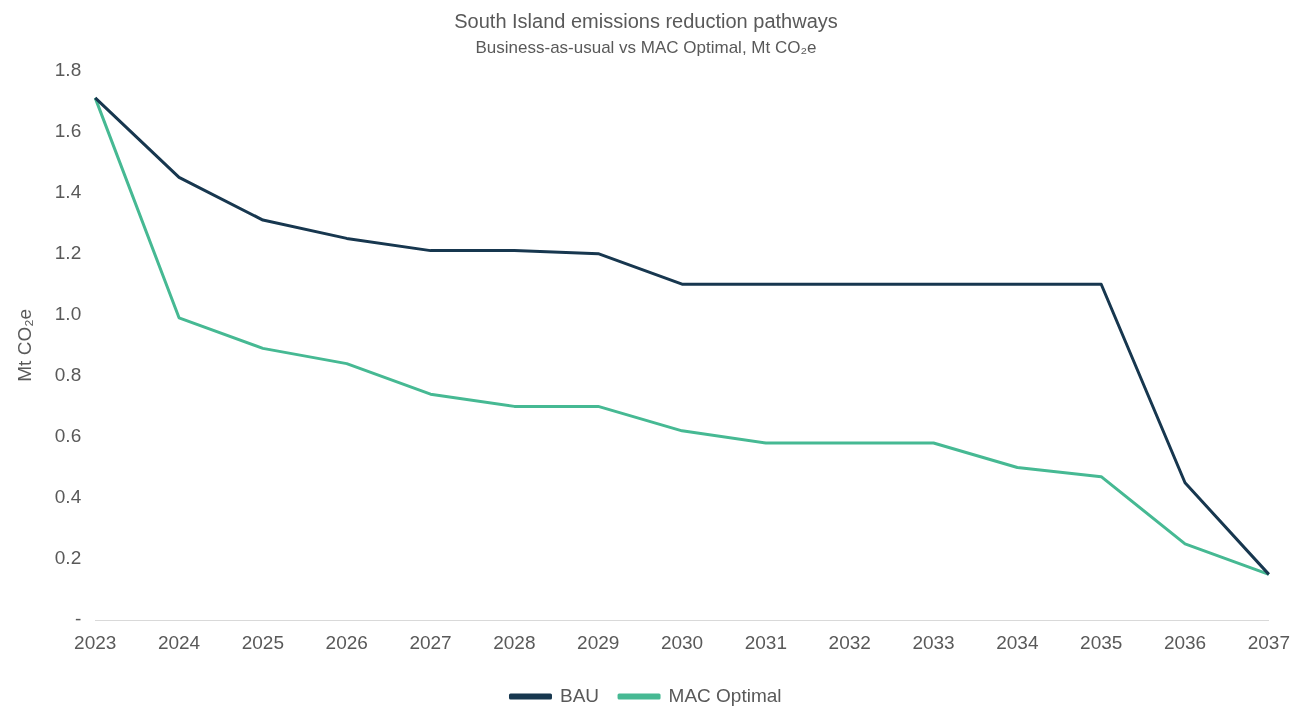  I want to click on x-tick-label: 2036, so click(1185, 642).